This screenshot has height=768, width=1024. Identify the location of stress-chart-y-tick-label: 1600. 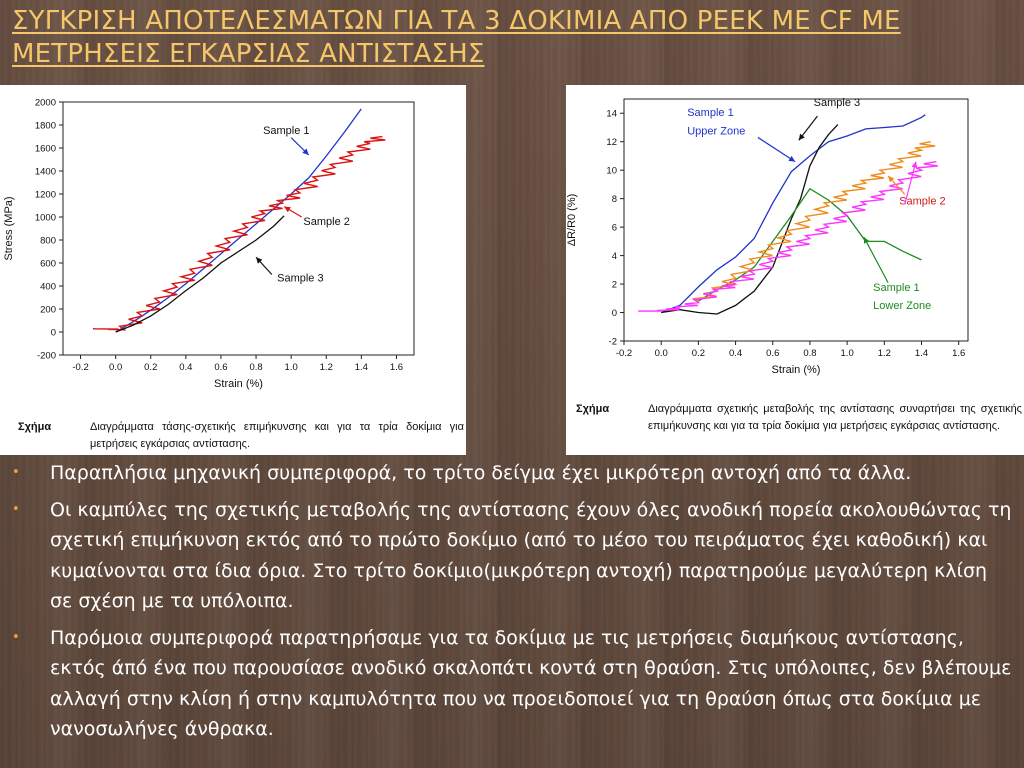
(45, 149).